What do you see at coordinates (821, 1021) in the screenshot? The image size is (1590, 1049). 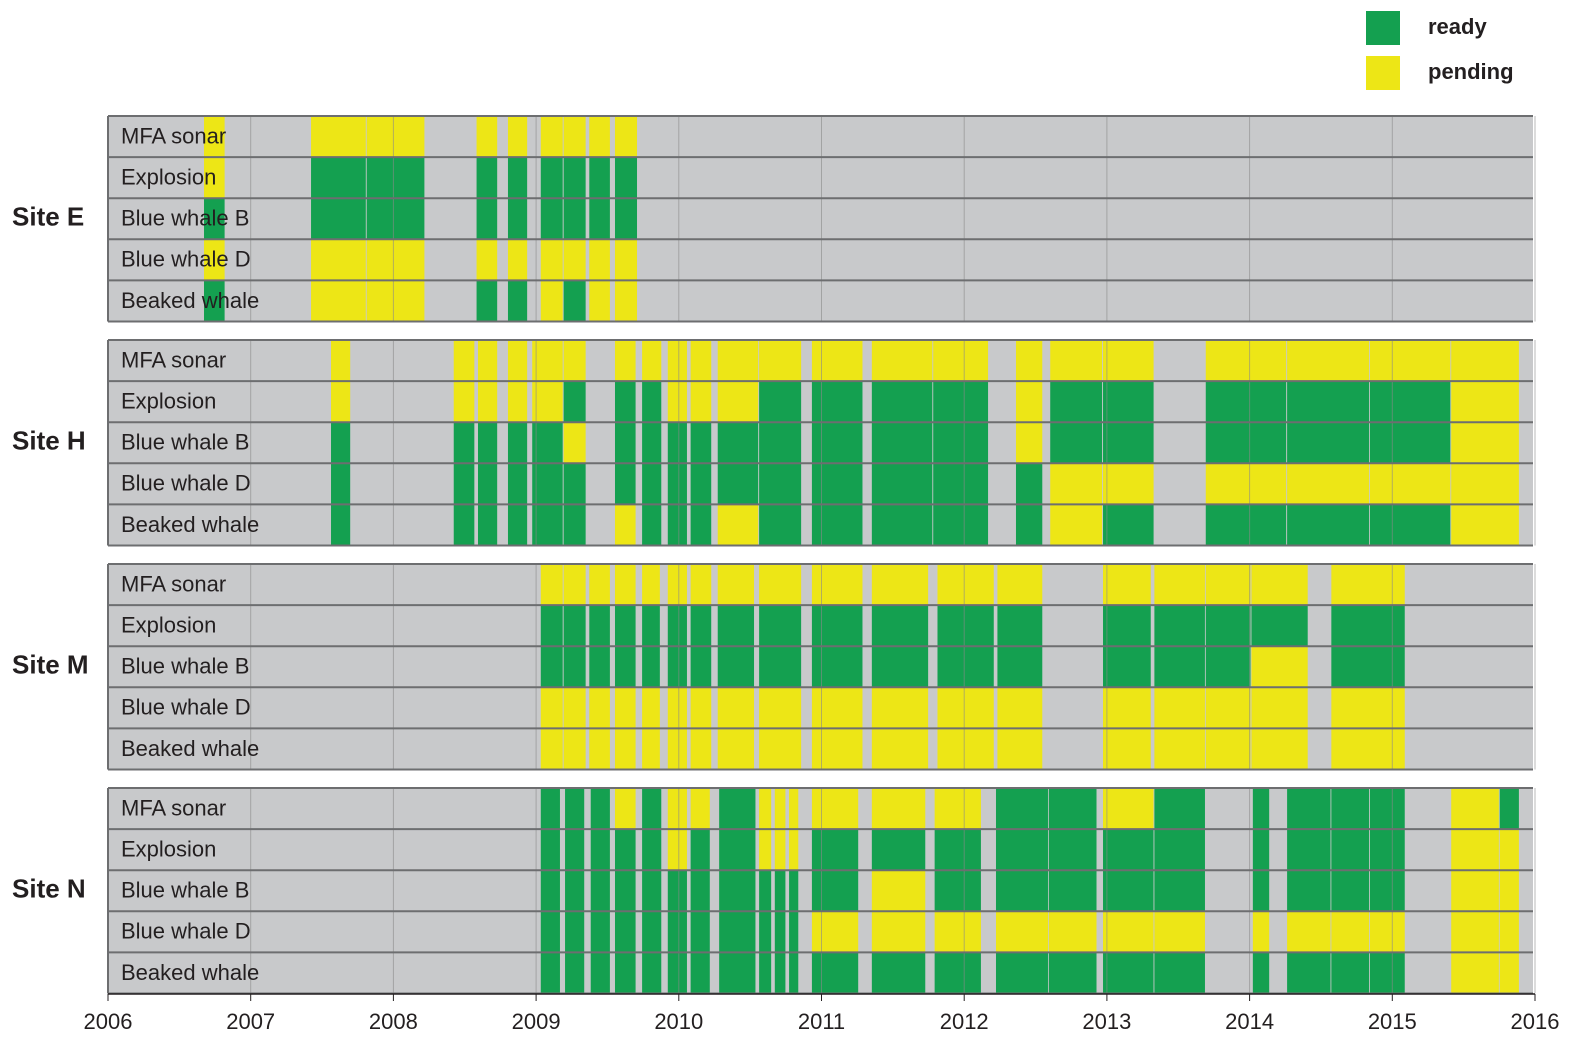 I see `x-tick-label: 2011` at bounding box center [821, 1021].